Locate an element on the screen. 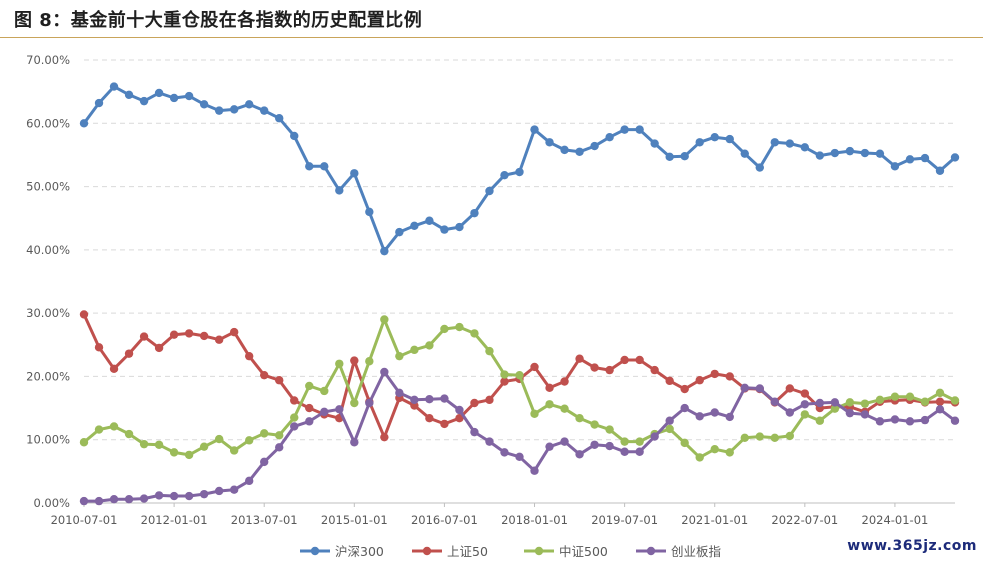 This screenshot has width=983, height=566. y-tick-label: 20.00% is located at coordinates (48, 376).